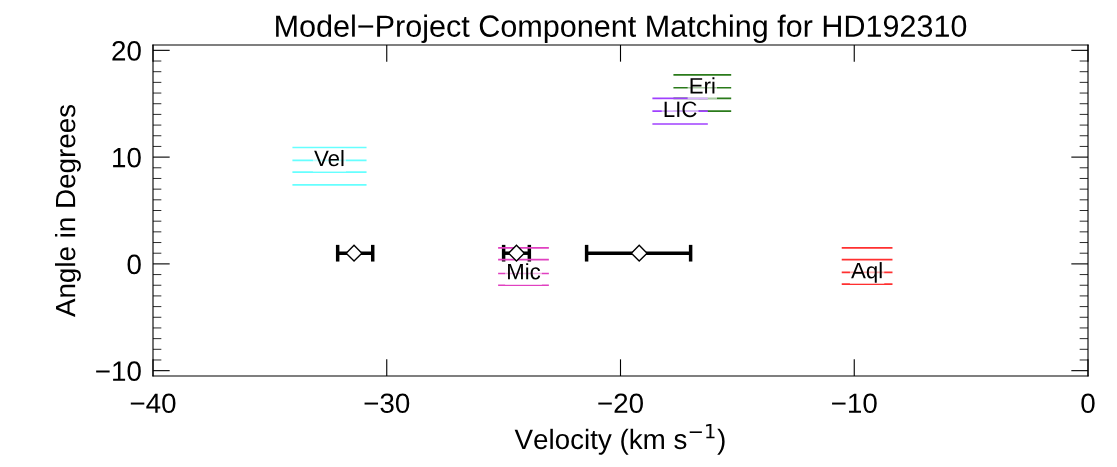  I want to click on series-label: Eri, so click(702, 85).